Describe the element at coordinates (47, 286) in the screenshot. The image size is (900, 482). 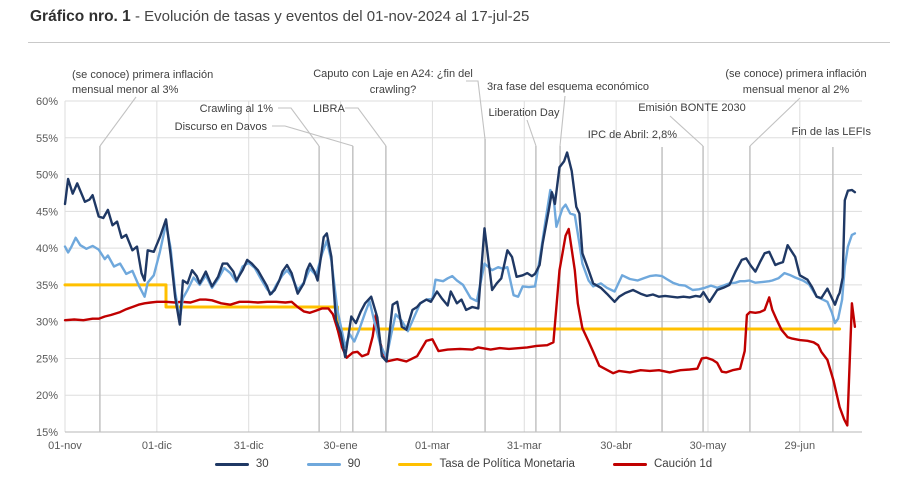
I see `y-tick-label: 35%` at that location.